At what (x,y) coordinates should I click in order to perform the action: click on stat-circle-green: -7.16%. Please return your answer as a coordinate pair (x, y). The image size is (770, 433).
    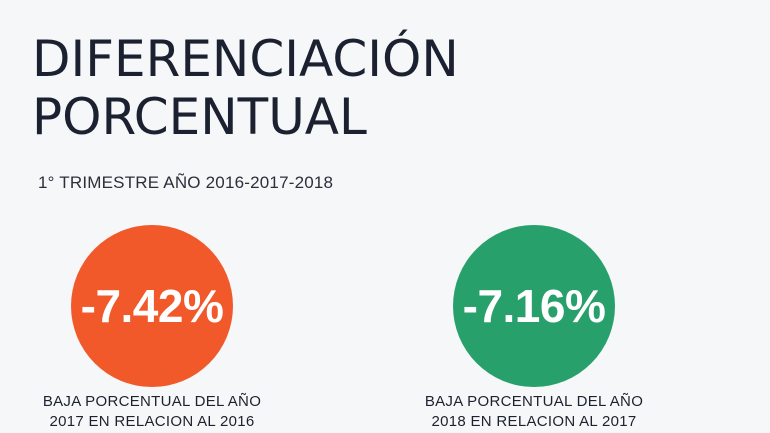
    Looking at the image, I should click on (534, 306).